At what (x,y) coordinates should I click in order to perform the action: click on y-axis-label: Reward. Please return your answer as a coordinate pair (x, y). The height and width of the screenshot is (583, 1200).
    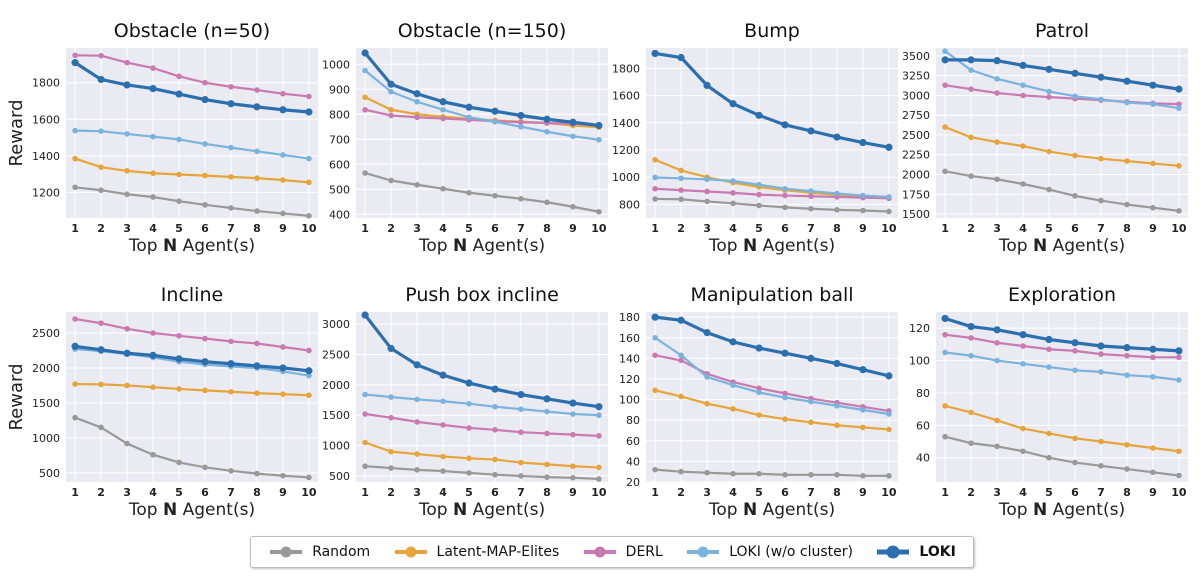
    Looking at the image, I should click on (16, 132).